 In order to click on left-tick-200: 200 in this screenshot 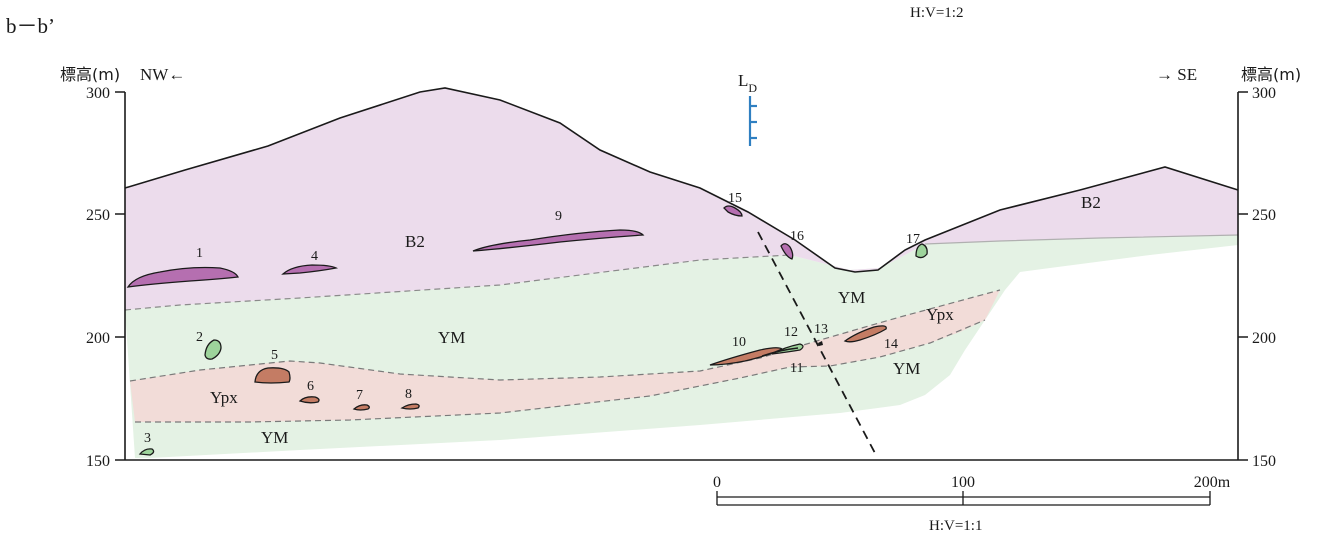, I will do `click(98, 338)`.